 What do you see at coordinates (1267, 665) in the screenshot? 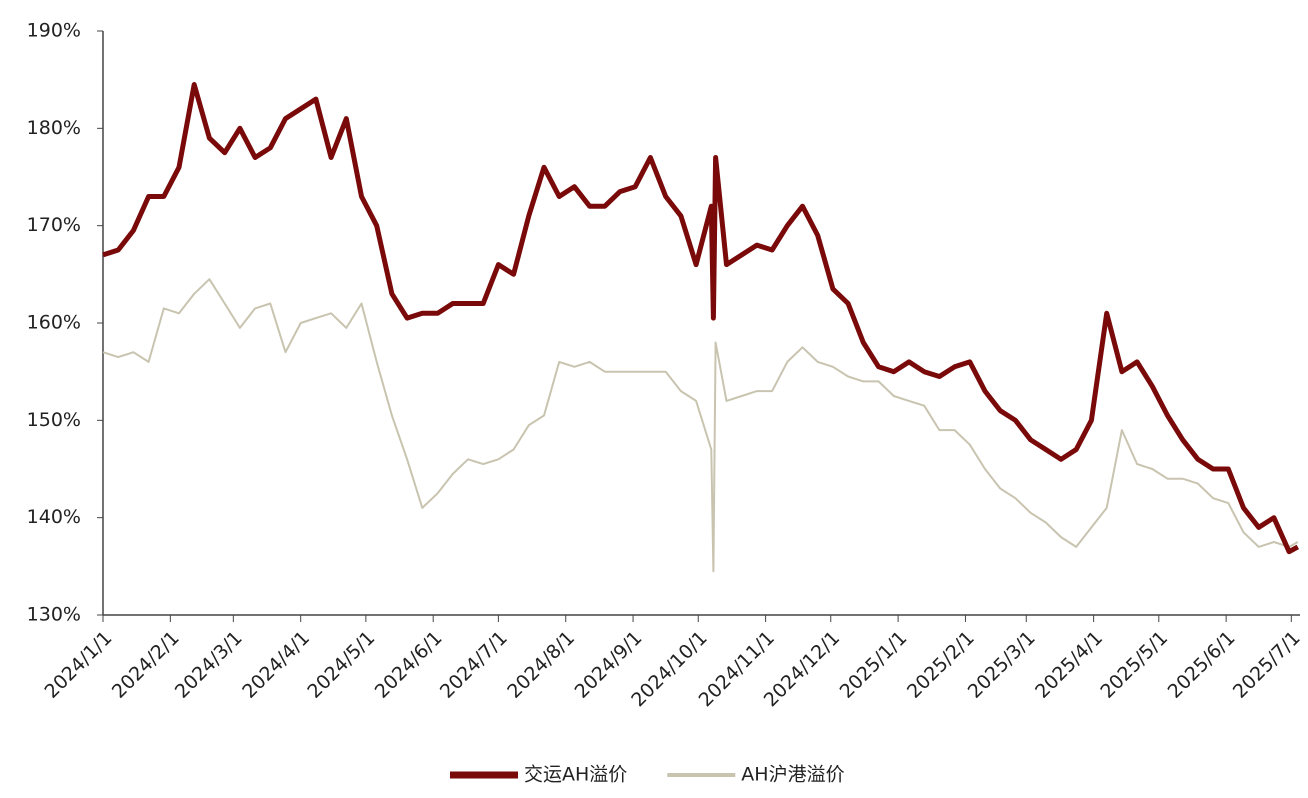
I see `x-tick-label: 2025/7/1` at bounding box center [1267, 665].